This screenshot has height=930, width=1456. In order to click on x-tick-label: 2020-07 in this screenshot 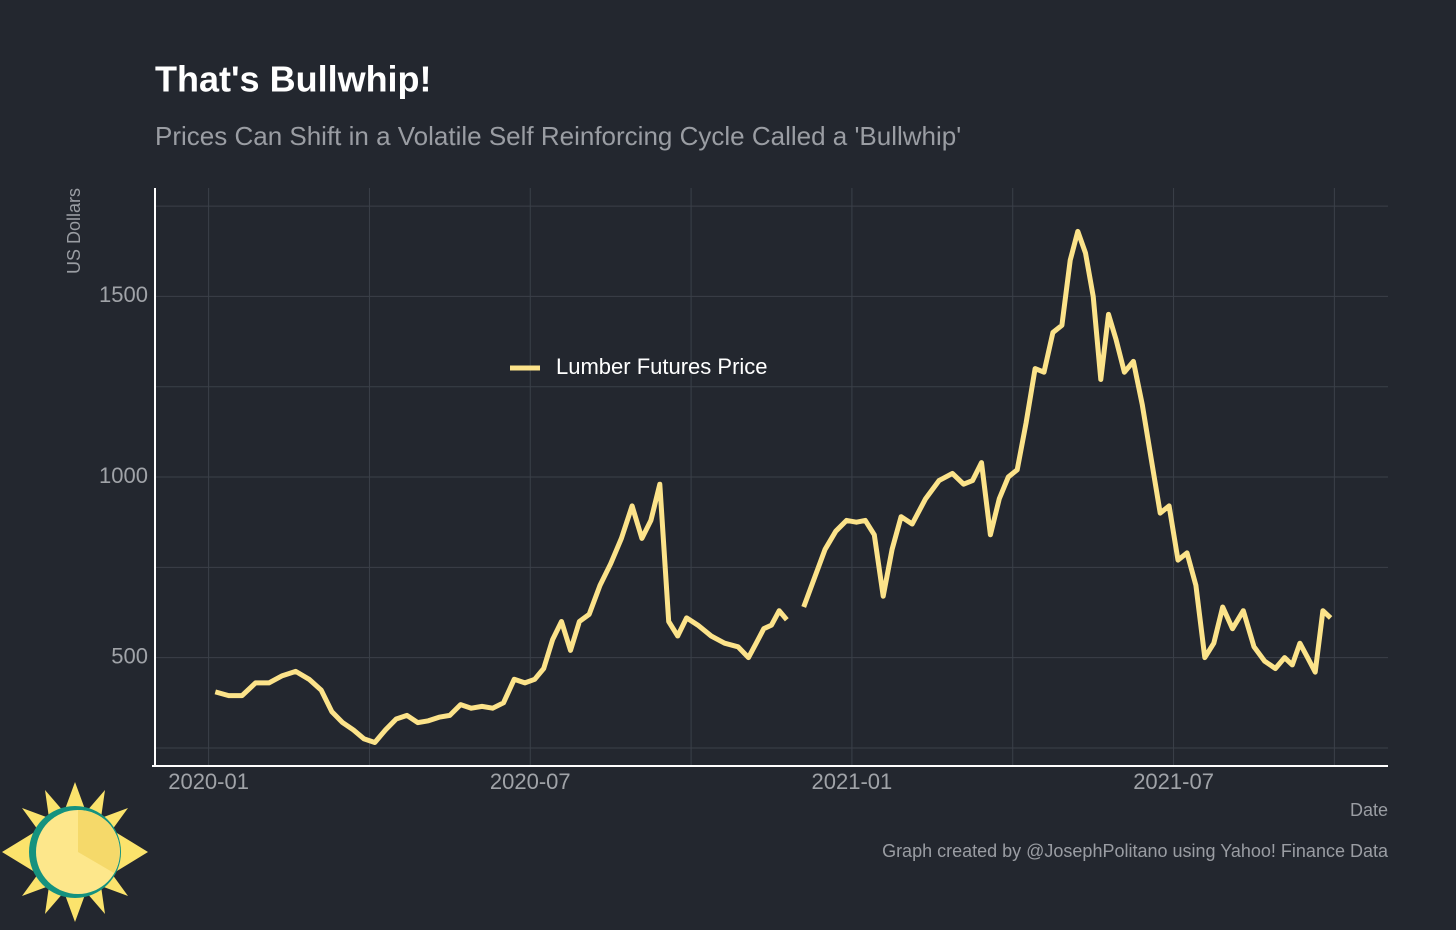, I will do `click(530, 781)`.